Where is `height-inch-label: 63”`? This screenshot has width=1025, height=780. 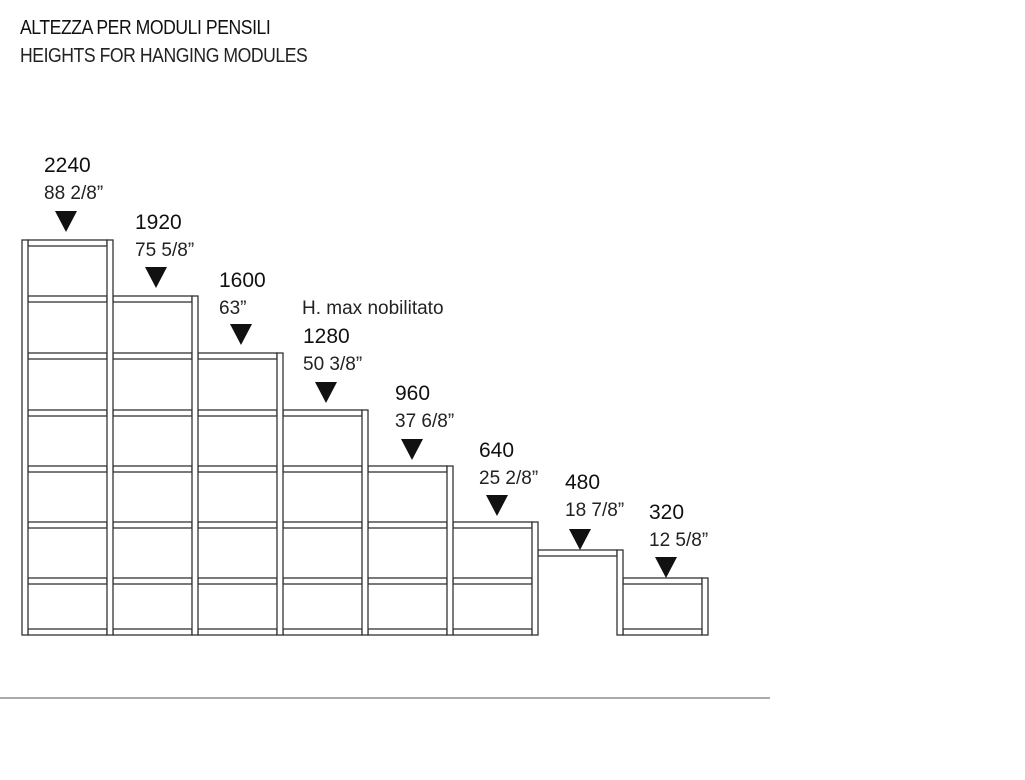
height-inch-label: 63” is located at coordinates (232, 308).